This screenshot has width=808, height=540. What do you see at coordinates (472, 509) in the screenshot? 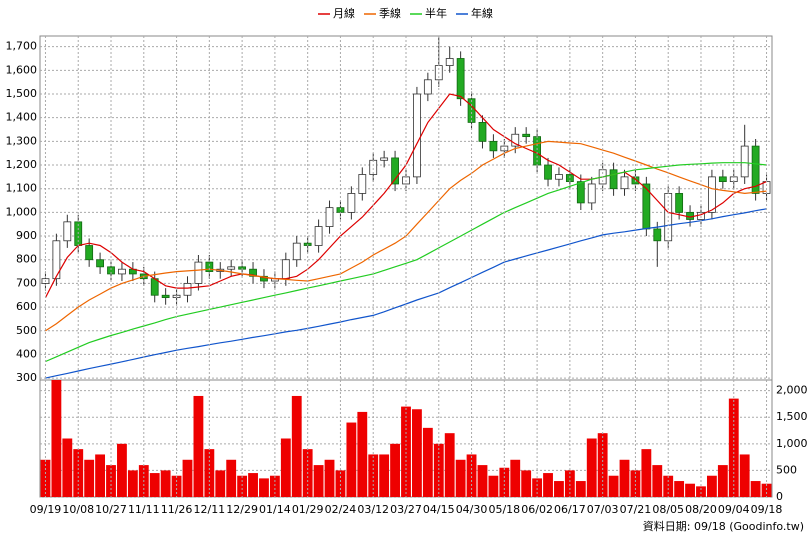
I see `x-tick-label: 04/30` at bounding box center [472, 509].